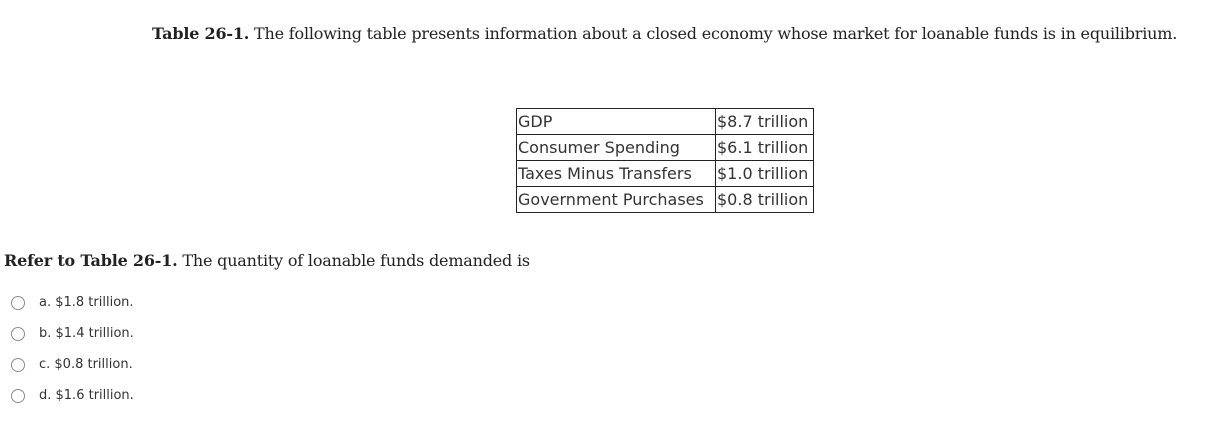 The image size is (1213, 444). What do you see at coordinates (18, 364) in the screenshot?
I see `radio-button-c` at bounding box center [18, 364].